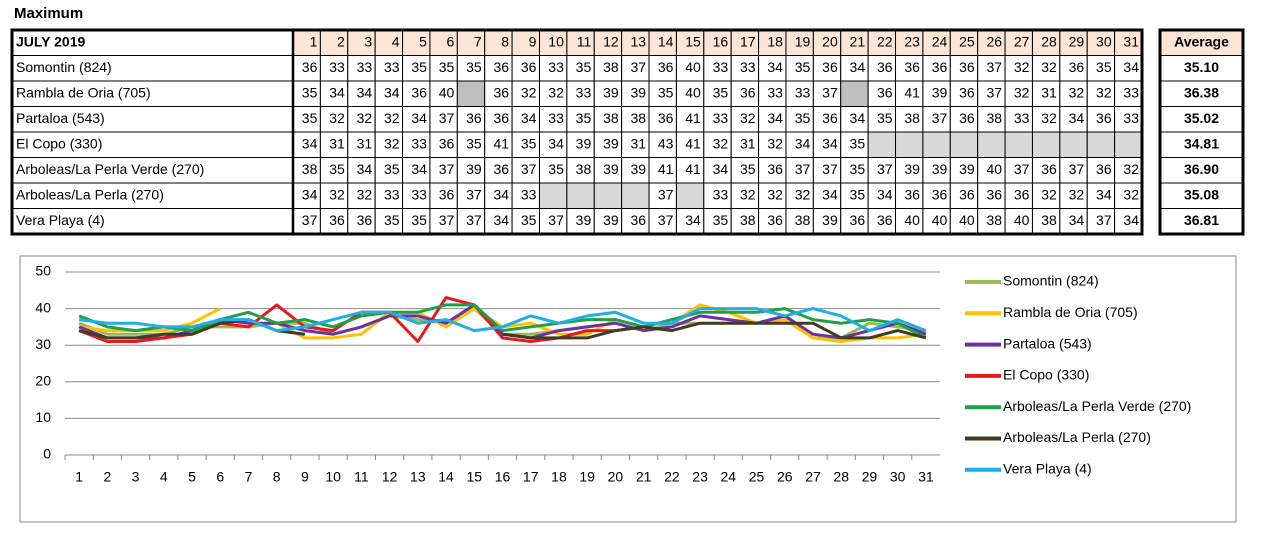 The width and height of the screenshot is (1280, 539). What do you see at coordinates (912, 41) in the screenshot?
I see `day-header: 23` at bounding box center [912, 41].